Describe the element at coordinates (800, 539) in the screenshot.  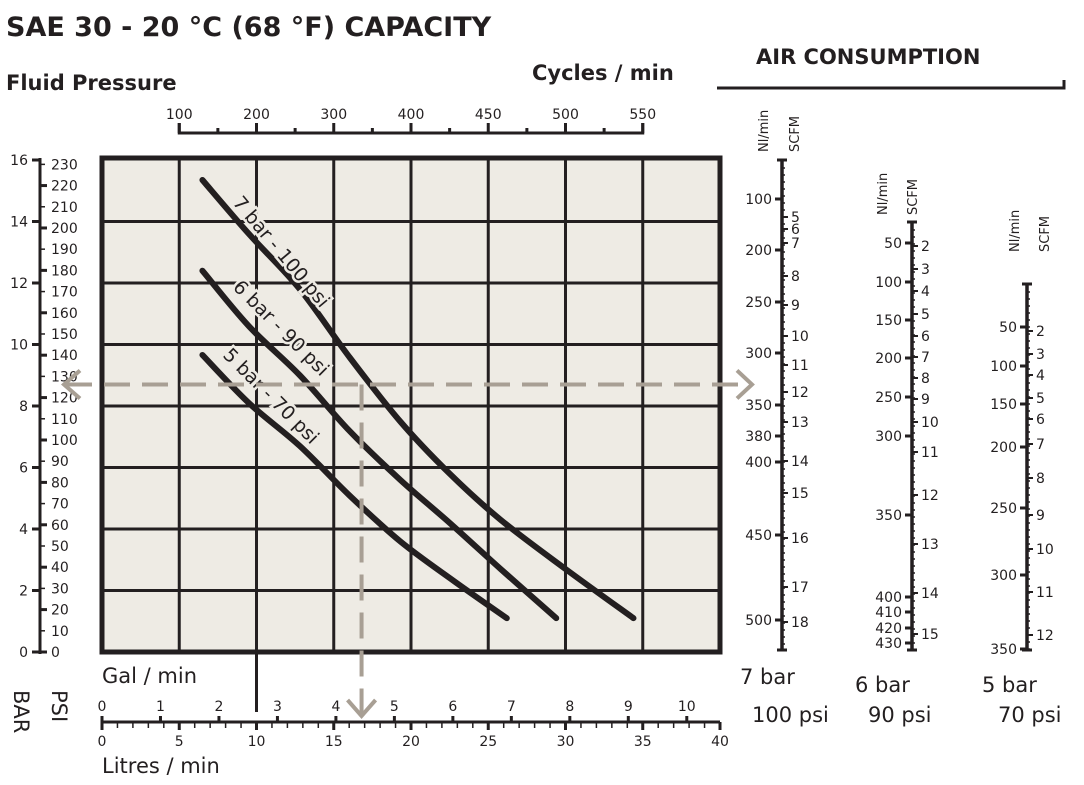
I see `scfm-tick-label: 16` at that location.